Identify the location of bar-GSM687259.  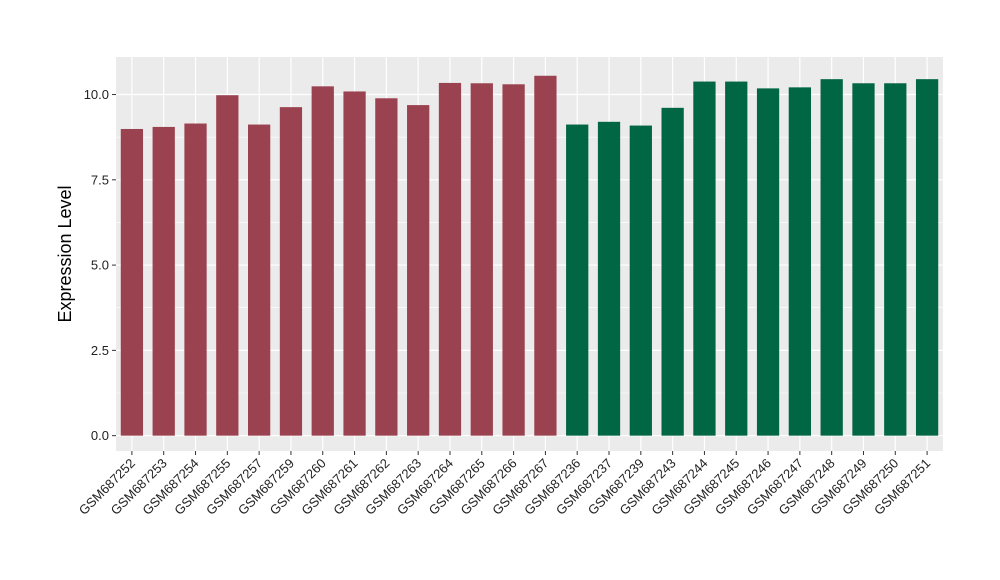
(291, 271).